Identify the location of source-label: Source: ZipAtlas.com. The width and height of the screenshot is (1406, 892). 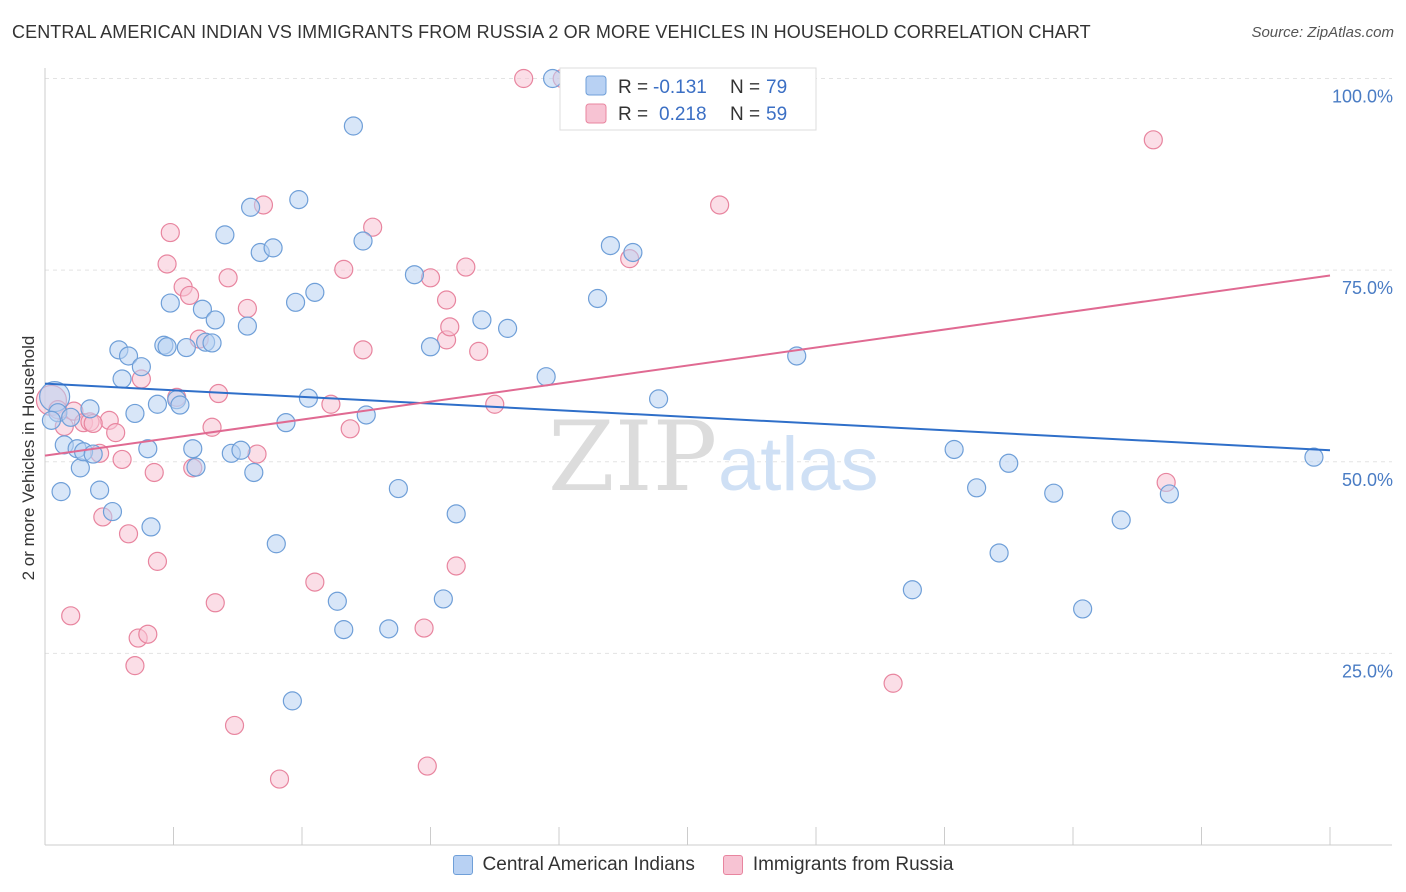
(1322, 32).